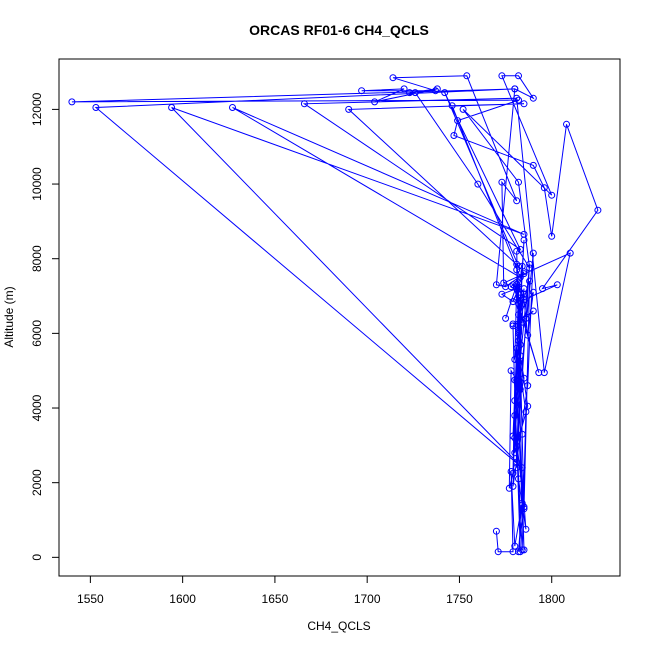  Describe the element at coordinates (551, 599) in the screenshot. I see `x-tick-label: 1800` at that location.